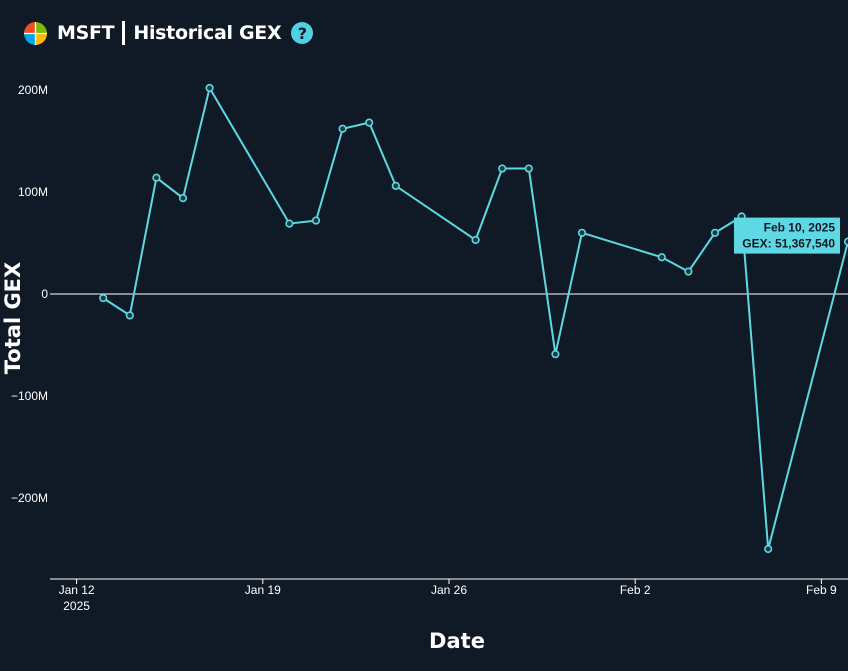  Describe the element at coordinates (800, 228) in the screenshot. I see `tooltip-date: Feb 10, 2025` at that location.